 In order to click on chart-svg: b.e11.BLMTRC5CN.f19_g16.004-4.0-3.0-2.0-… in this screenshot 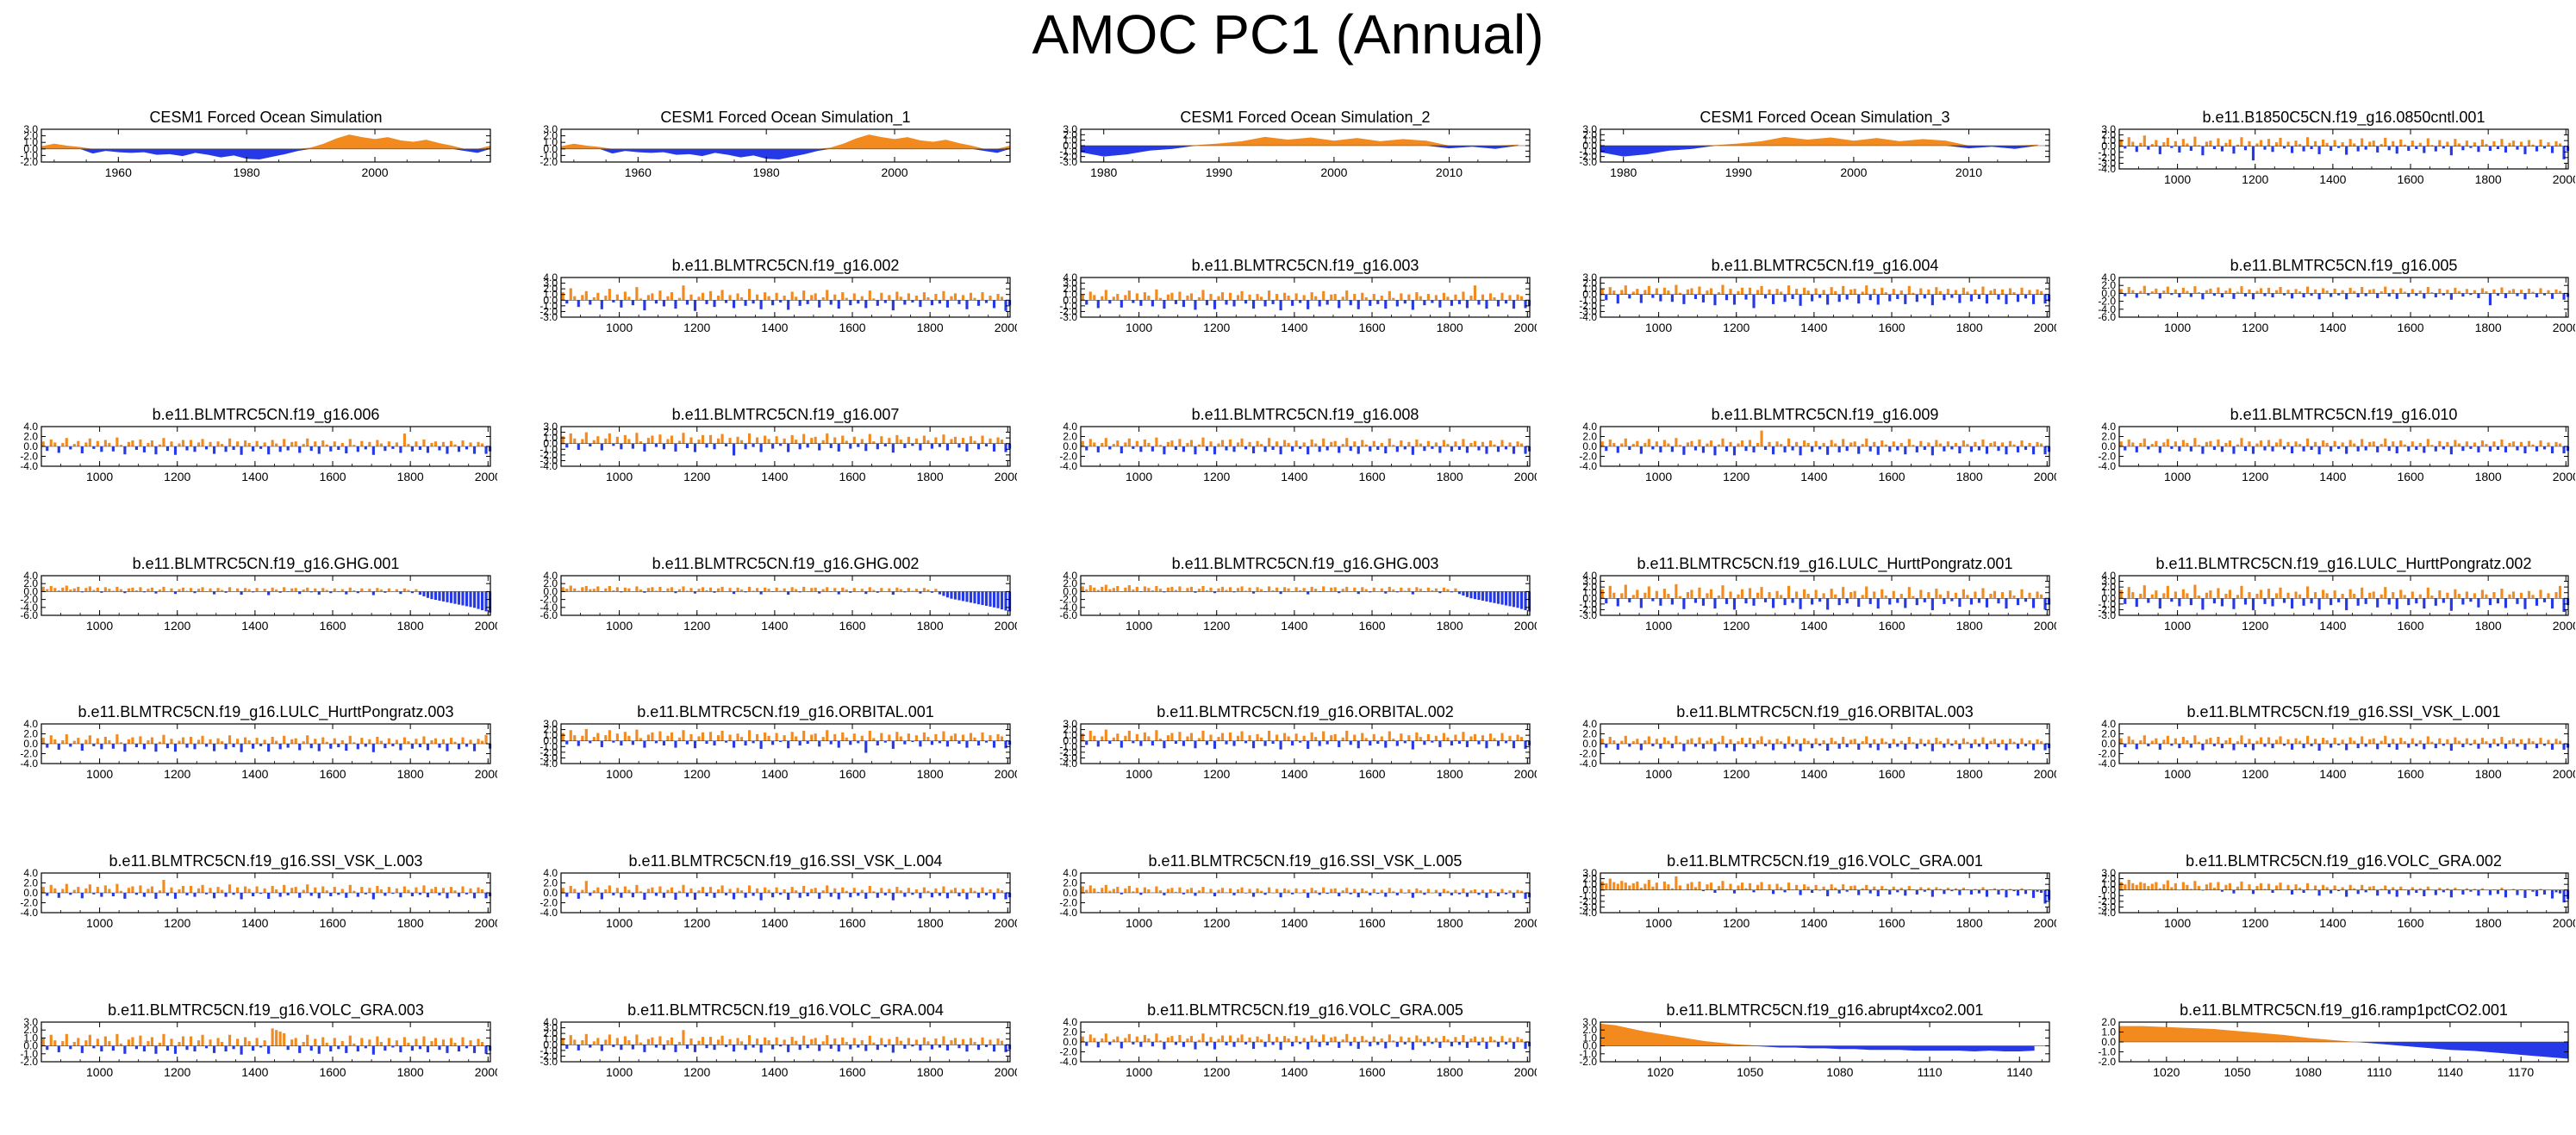, I will do `click(1820, 295)`.